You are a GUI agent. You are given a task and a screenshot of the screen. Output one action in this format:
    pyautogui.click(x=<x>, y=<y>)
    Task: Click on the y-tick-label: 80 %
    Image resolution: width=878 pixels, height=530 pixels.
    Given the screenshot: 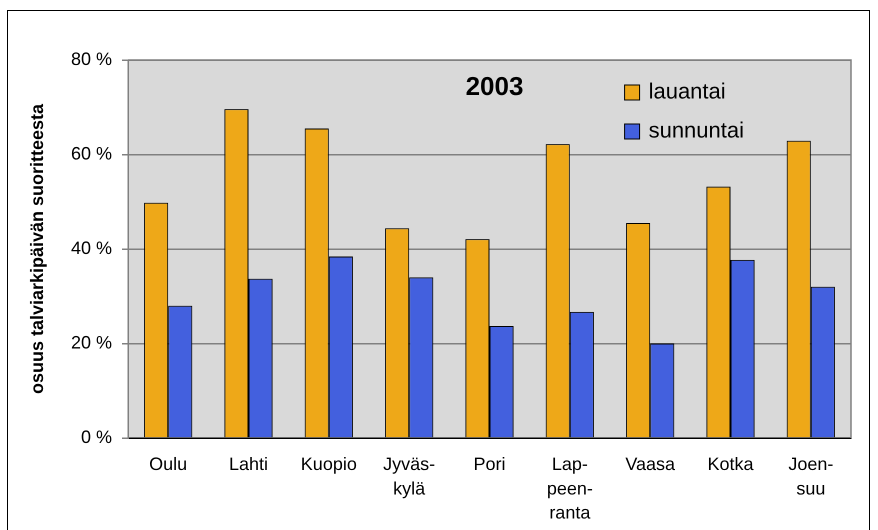 What is the action you would take?
    pyautogui.click(x=91, y=58)
    